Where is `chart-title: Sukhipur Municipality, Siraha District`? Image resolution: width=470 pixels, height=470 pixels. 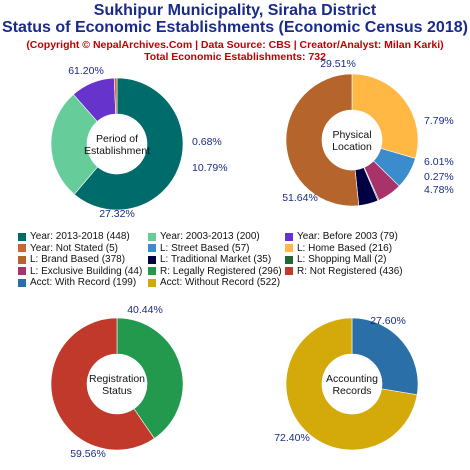 chart-title: Sukhipur Municipality, Siraha District is located at coordinates (235, 10).